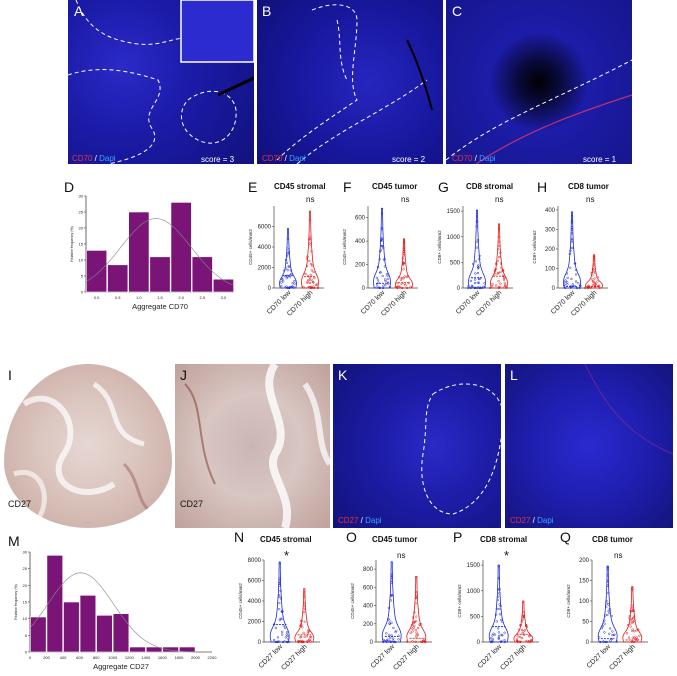 The height and width of the screenshot is (676, 677). What do you see at coordinates (532, 520) in the screenshot?
I see `stain-caption-l: CD27 / Dapi` at bounding box center [532, 520].